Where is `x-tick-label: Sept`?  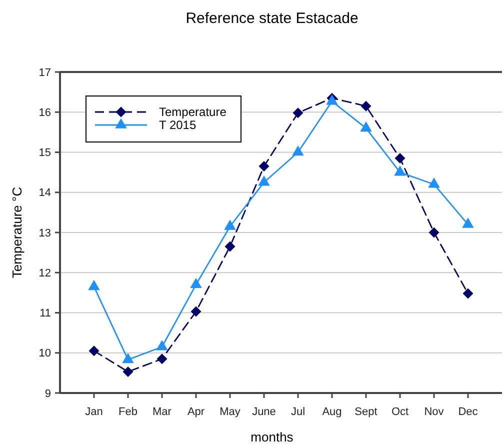
x-tick-label: Sept is located at coordinates (366, 412).